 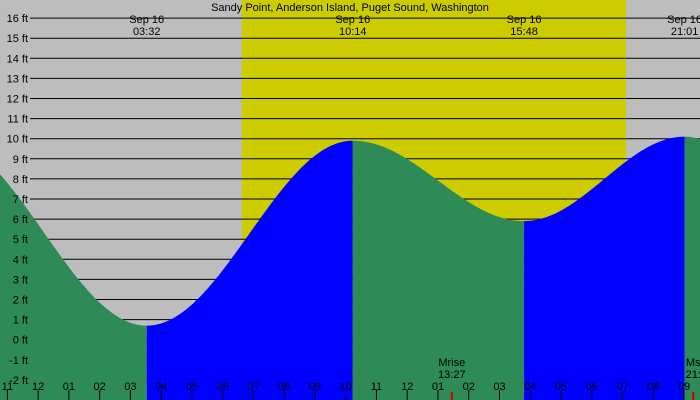 What do you see at coordinates (17, 120) in the screenshot?
I see `y-tick-label: 11 ft` at bounding box center [17, 120].